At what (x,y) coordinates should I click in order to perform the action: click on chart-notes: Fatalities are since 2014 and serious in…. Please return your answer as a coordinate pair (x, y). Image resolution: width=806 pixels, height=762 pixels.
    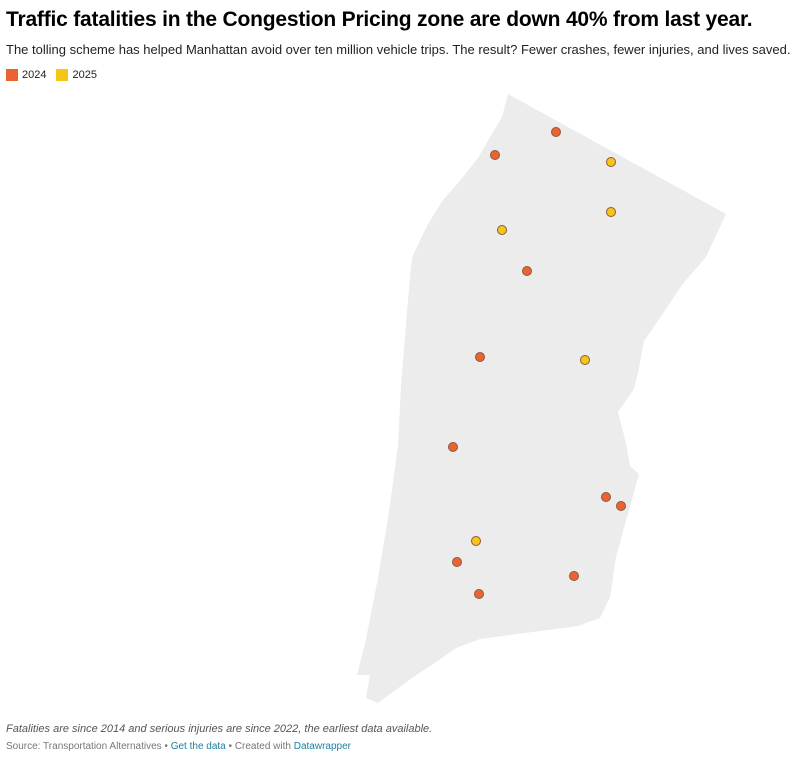
    Looking at the image, I should click on (219, 729).